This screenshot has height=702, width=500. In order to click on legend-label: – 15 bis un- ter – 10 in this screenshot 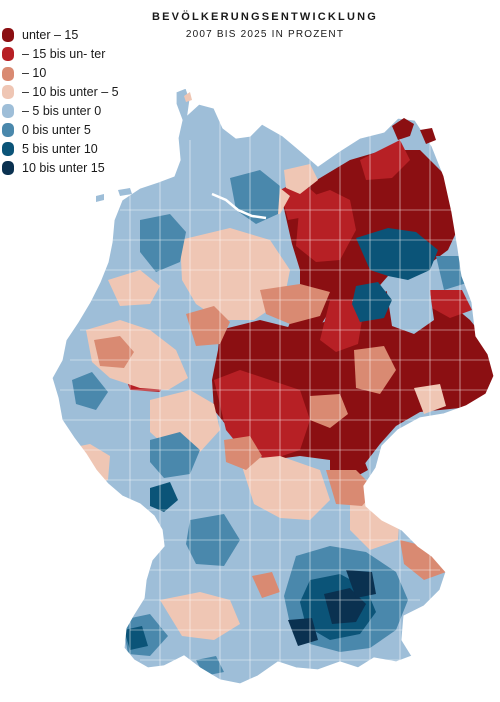, I will do `click(64, 63)`.